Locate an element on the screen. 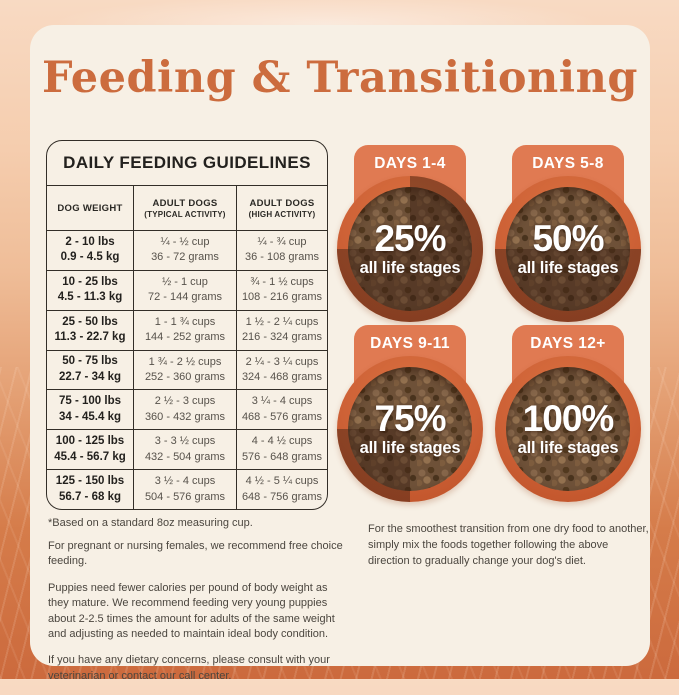  transition-step-days-1-4: DAYS 1-4 25% all life stages is located at coordinates (410, 233).